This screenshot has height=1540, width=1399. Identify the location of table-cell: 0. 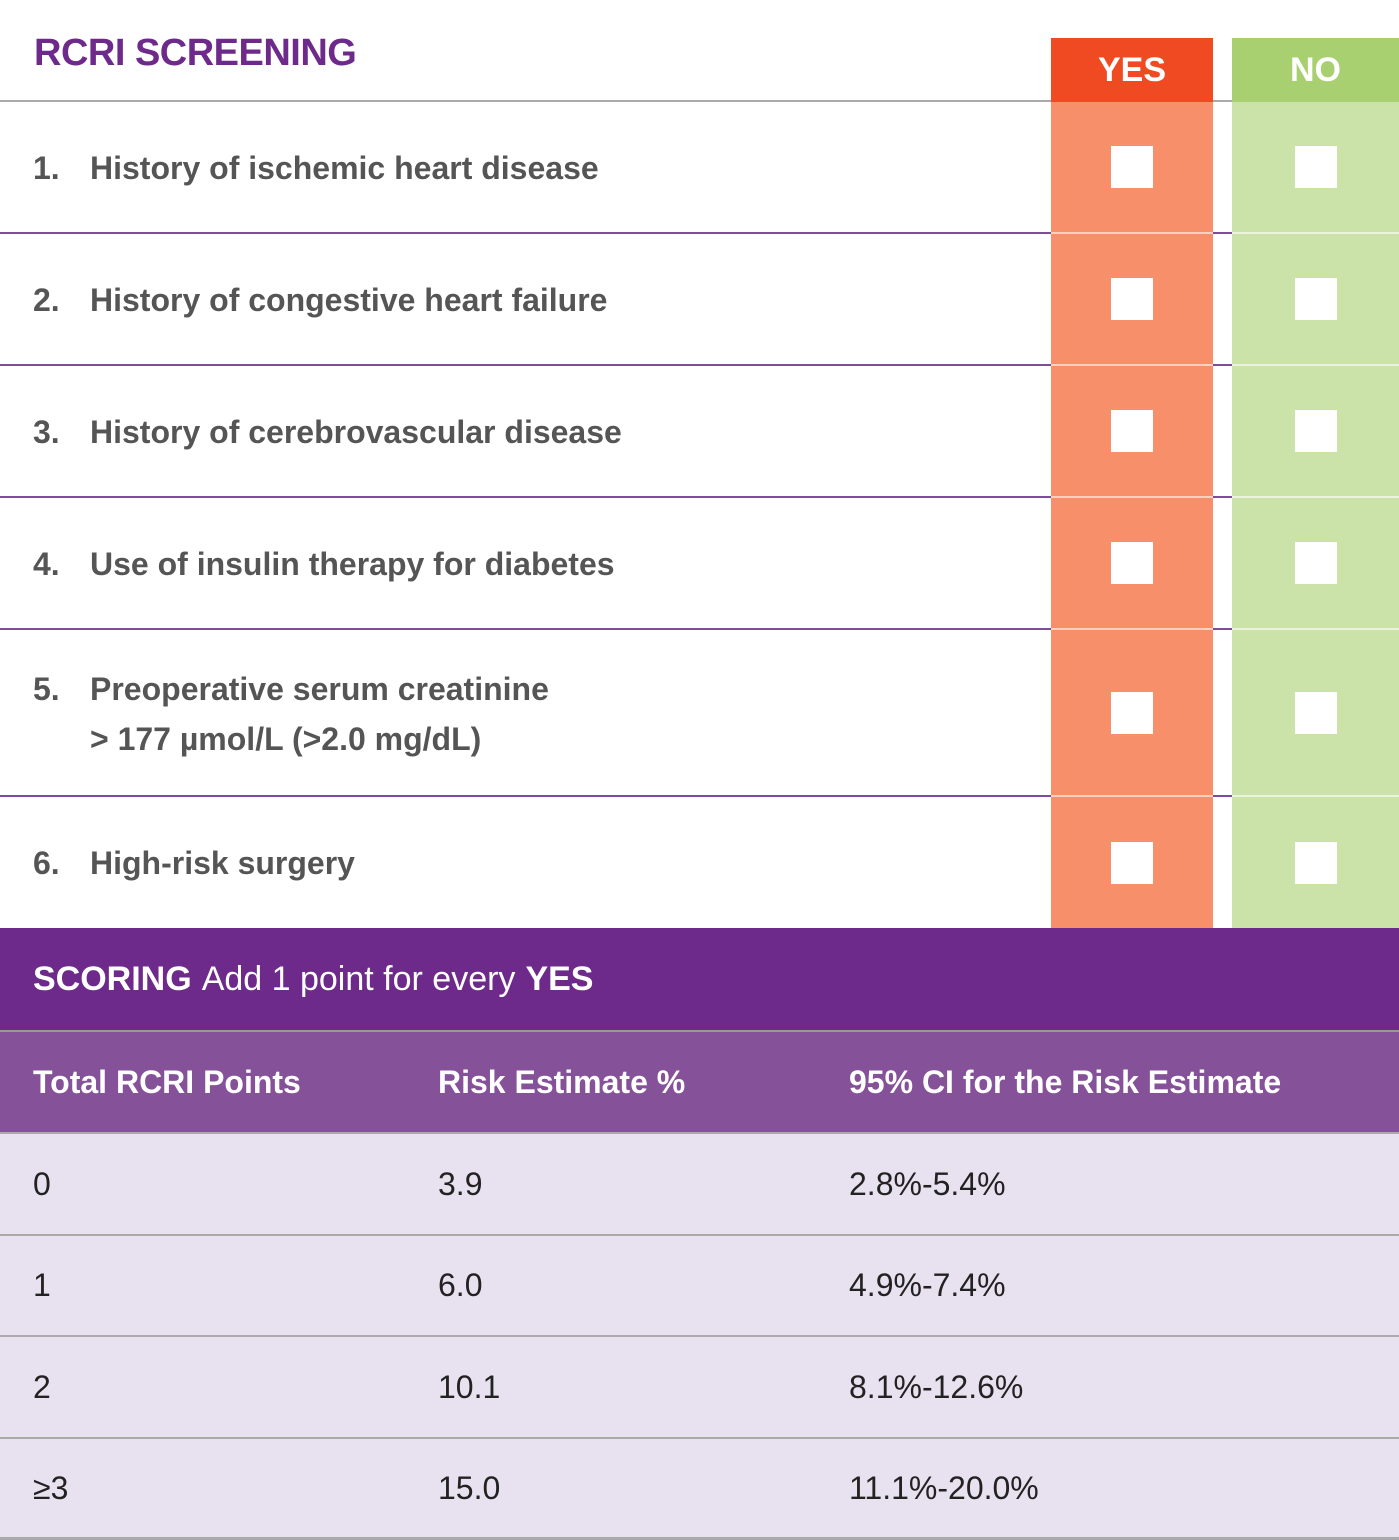
(42, 1183).